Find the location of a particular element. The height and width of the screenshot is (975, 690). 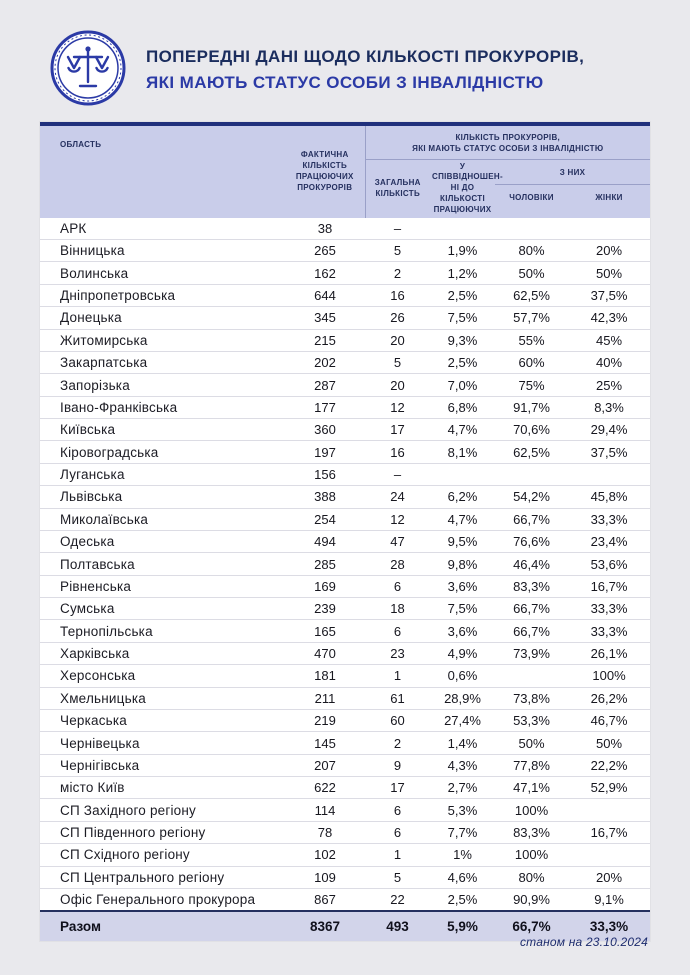

table-row: АРК 38– is located at coordinates (345, 229).